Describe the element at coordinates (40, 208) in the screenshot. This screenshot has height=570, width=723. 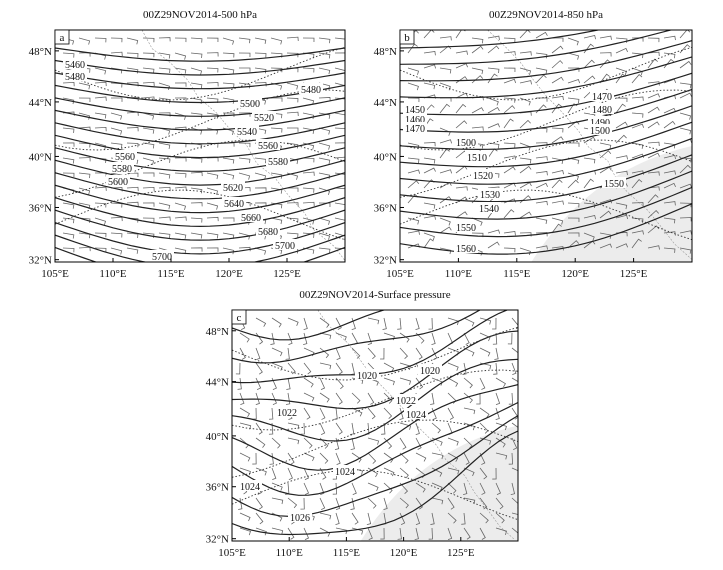
I see `lat-label: 36°N` at that location.